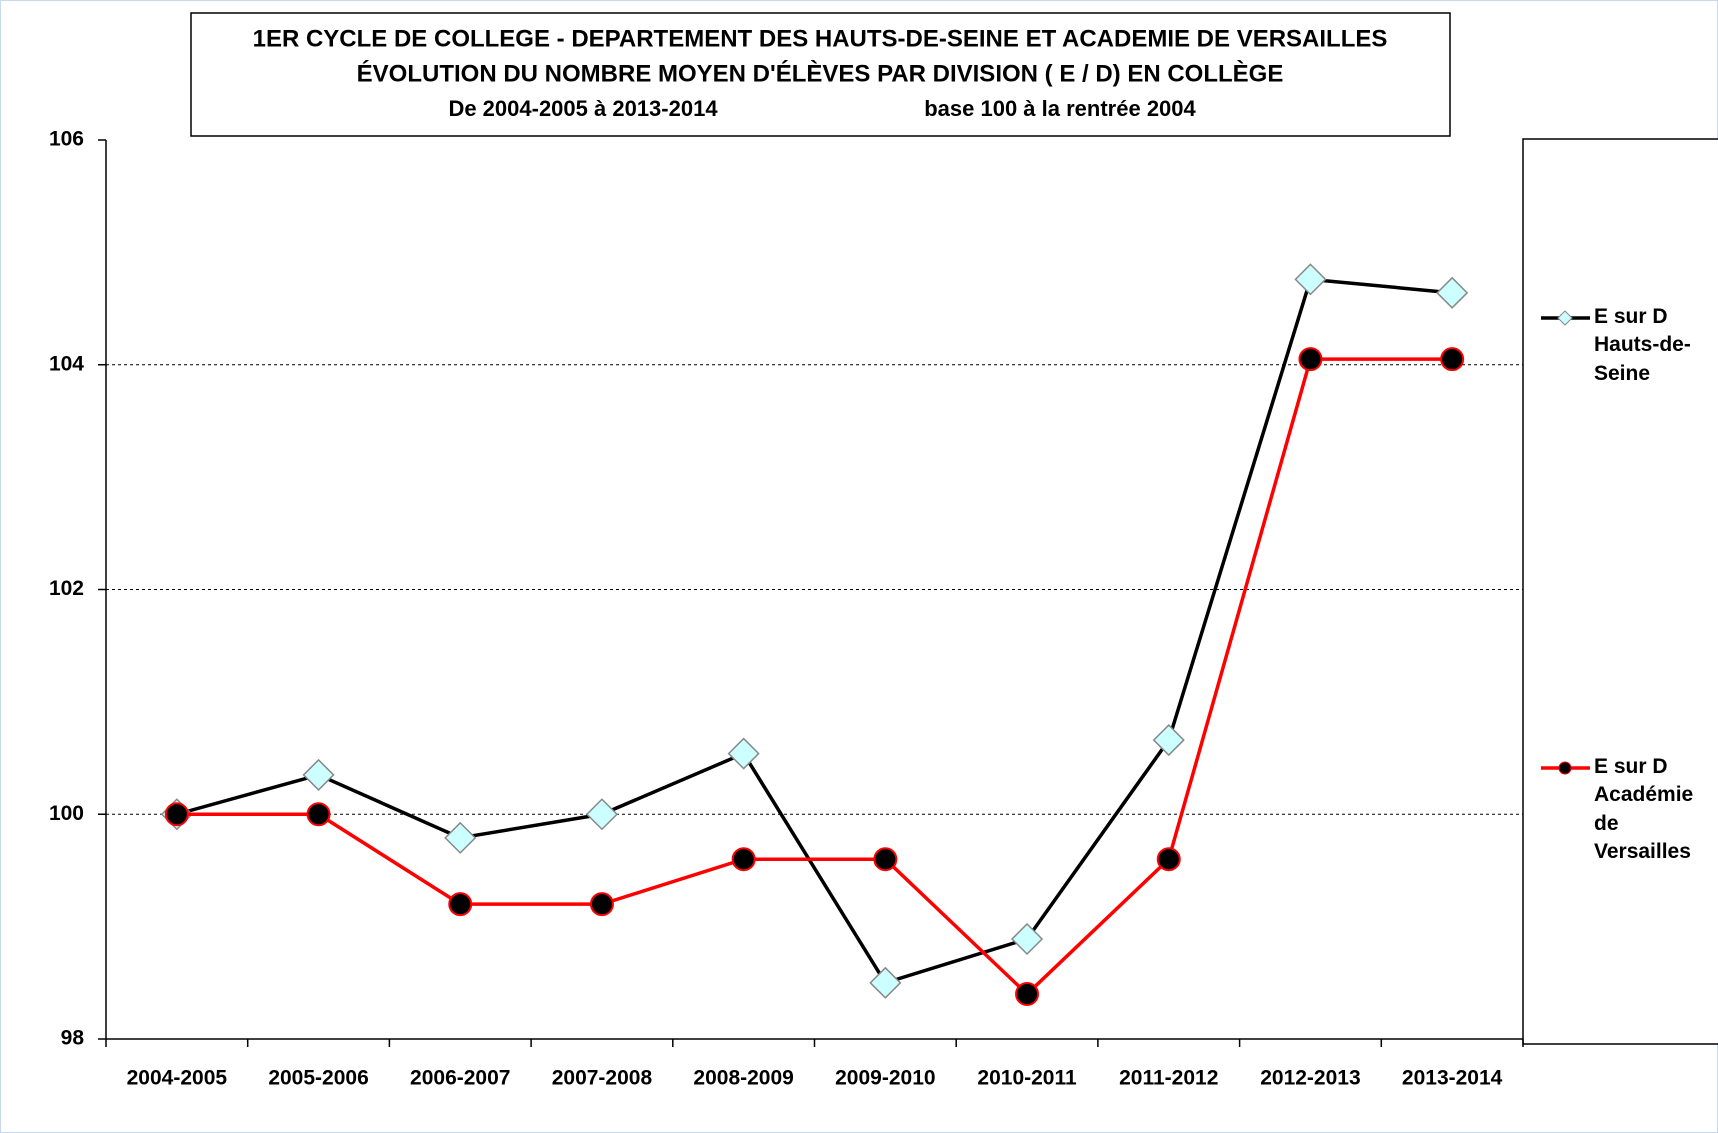  What do you see at coordinates (66, 139) in the screenshot?
I see `y-tick-label: 106` at bounding box center [66, 139].